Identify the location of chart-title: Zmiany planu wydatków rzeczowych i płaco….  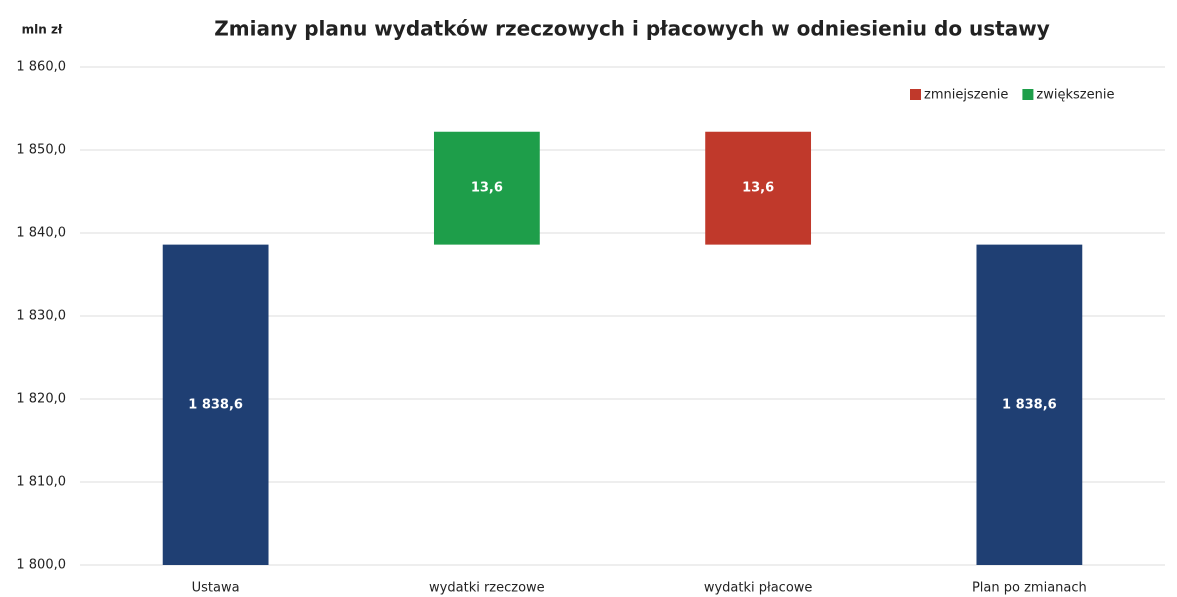
(631, 29).